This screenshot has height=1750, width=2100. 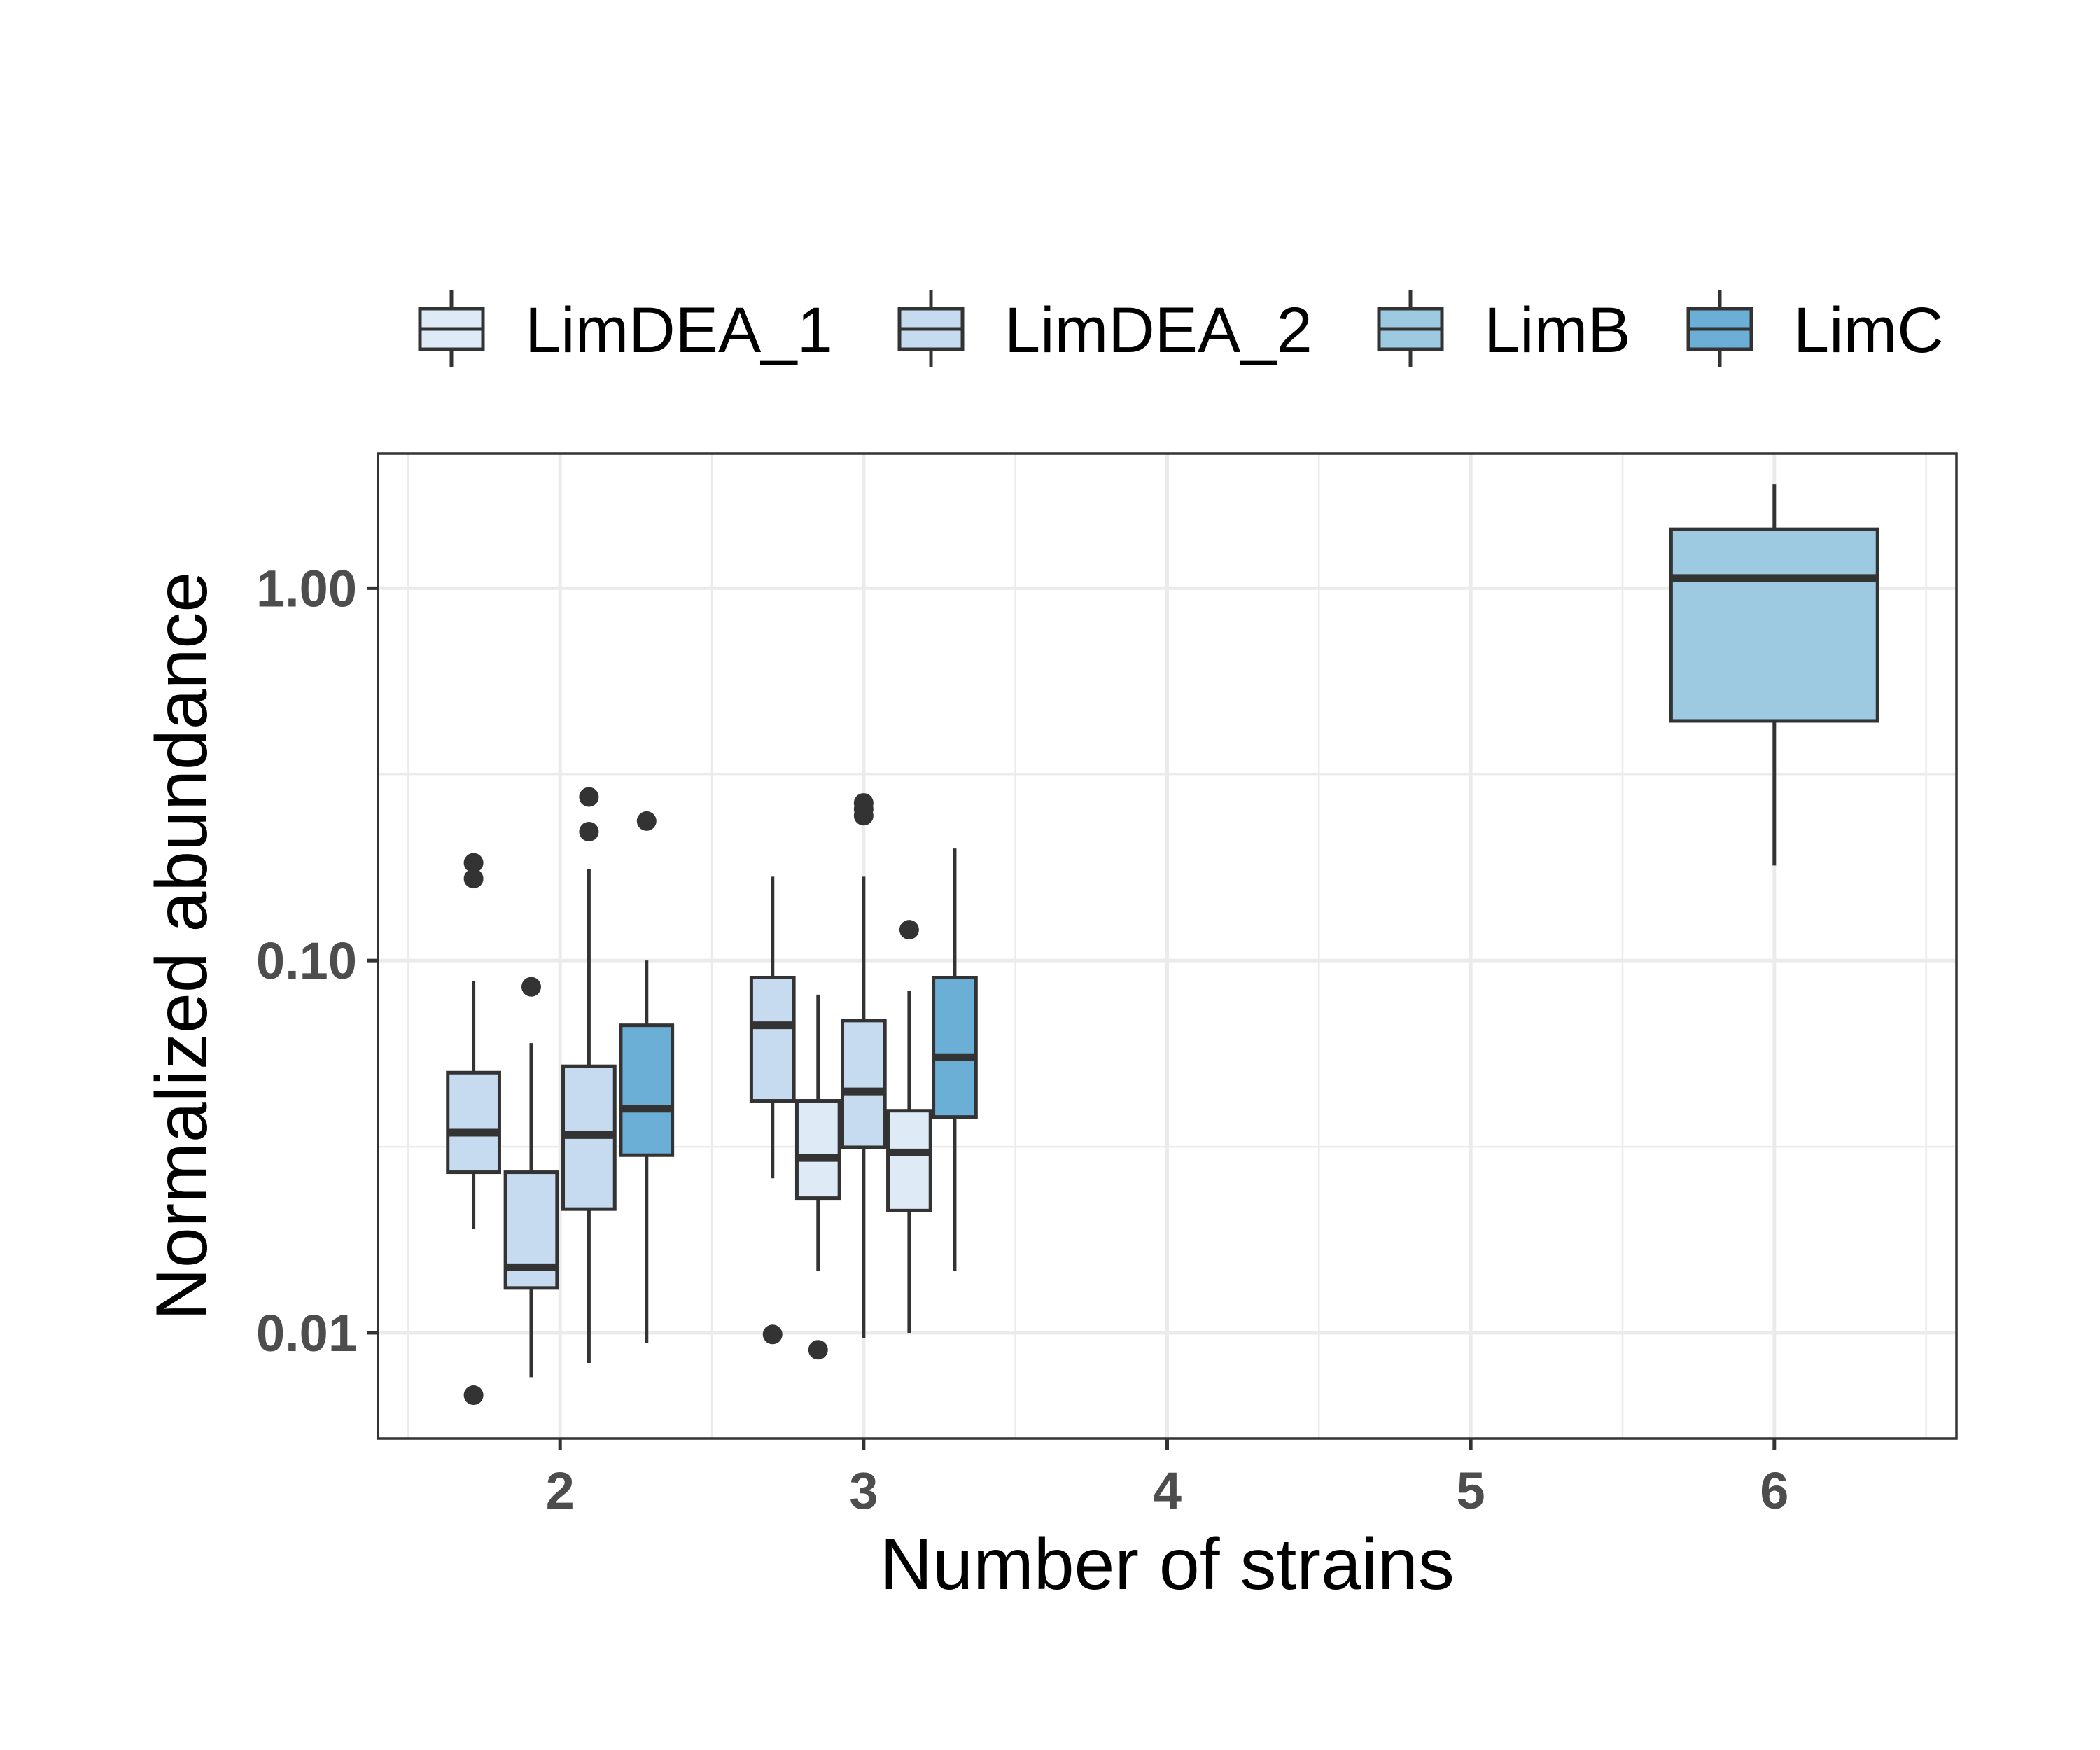 What do you see at coordinates (182, 946) in the screenshot?
I see `y-axis-title: Normalized abundance` at bounding box center [182, 946].